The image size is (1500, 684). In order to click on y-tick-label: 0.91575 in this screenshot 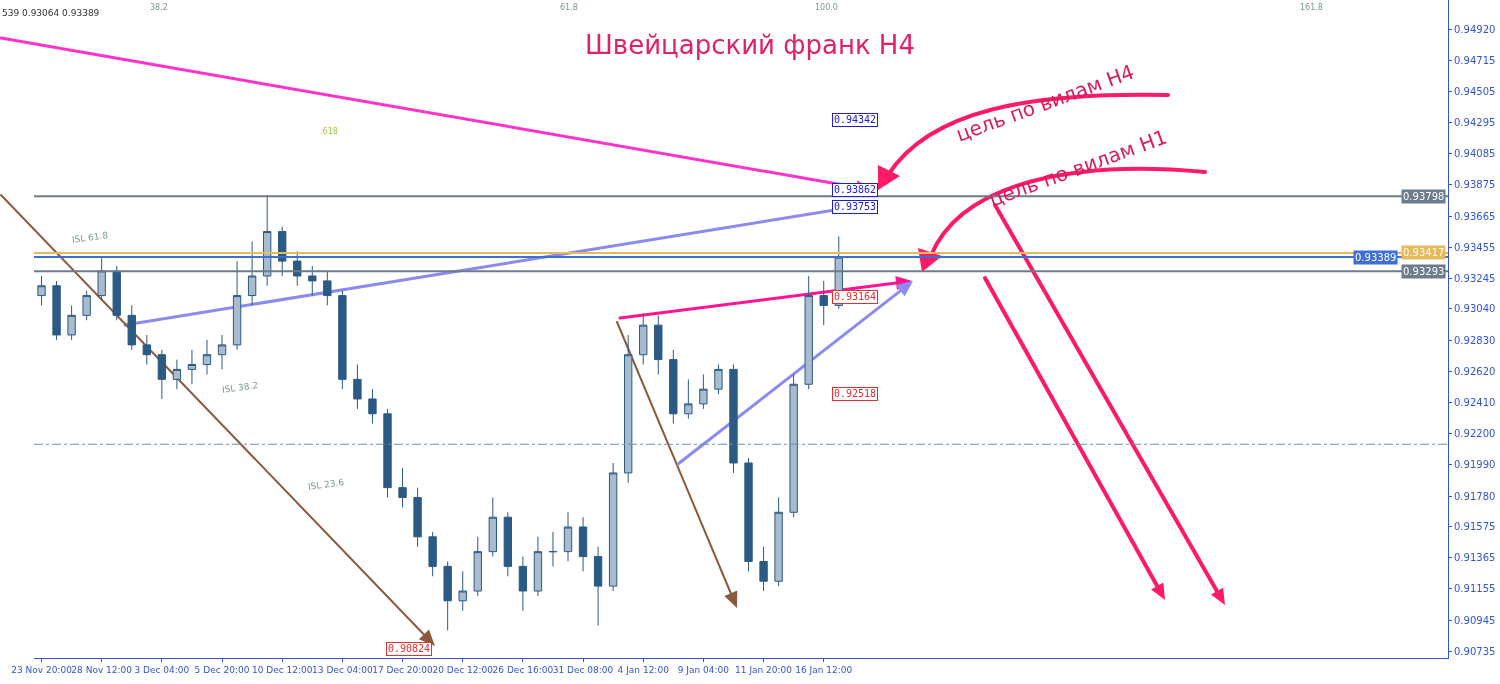, I will do `click(1475, 527)`.